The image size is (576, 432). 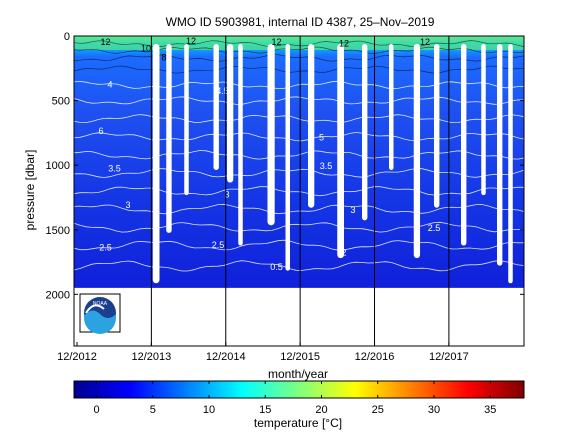 What do you see at coordinates (100, 304) in the screenshot?
I see `svg-text: NOAA` at bounding box center [100, 304].